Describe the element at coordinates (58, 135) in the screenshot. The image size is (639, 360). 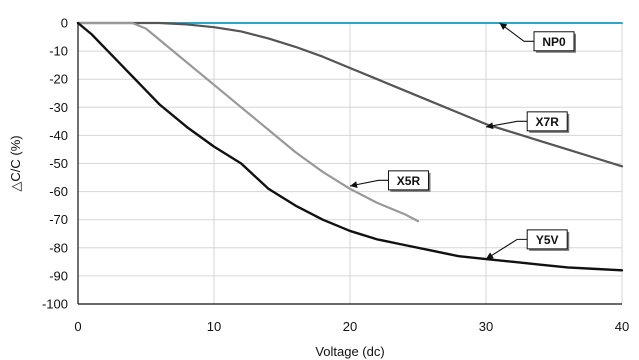
I see `y-tick-label: -40` at that location.